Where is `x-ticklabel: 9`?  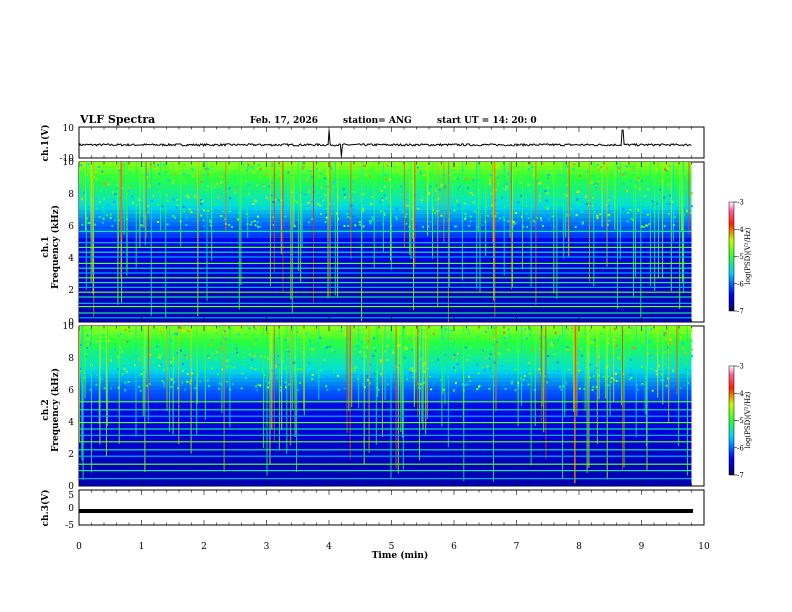 x-ticklabel: 9 is located at coordinates (642, 547).